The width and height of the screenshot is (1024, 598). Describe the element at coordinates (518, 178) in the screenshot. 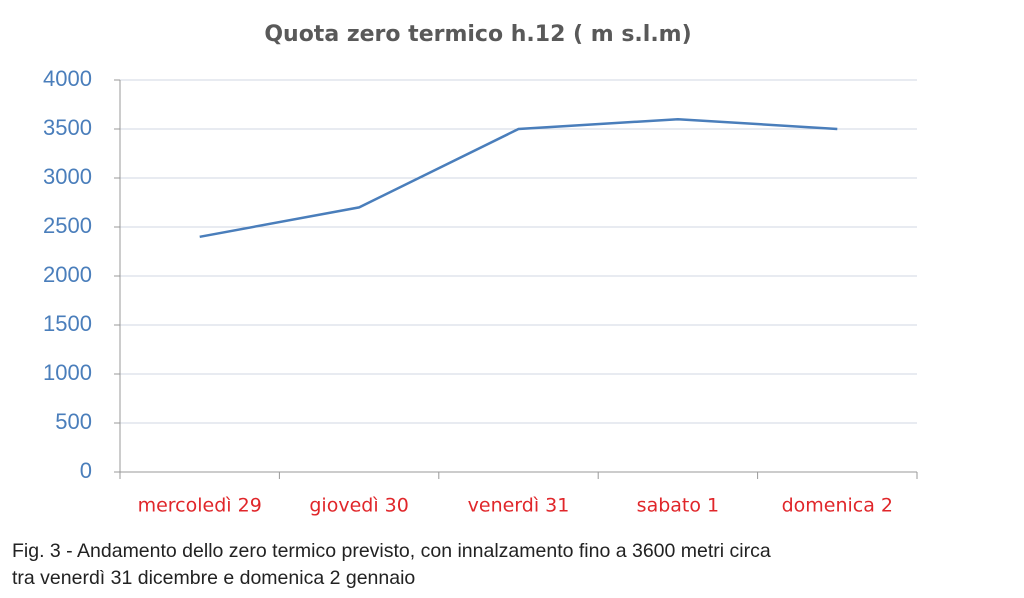

I see `line-series` at that location.